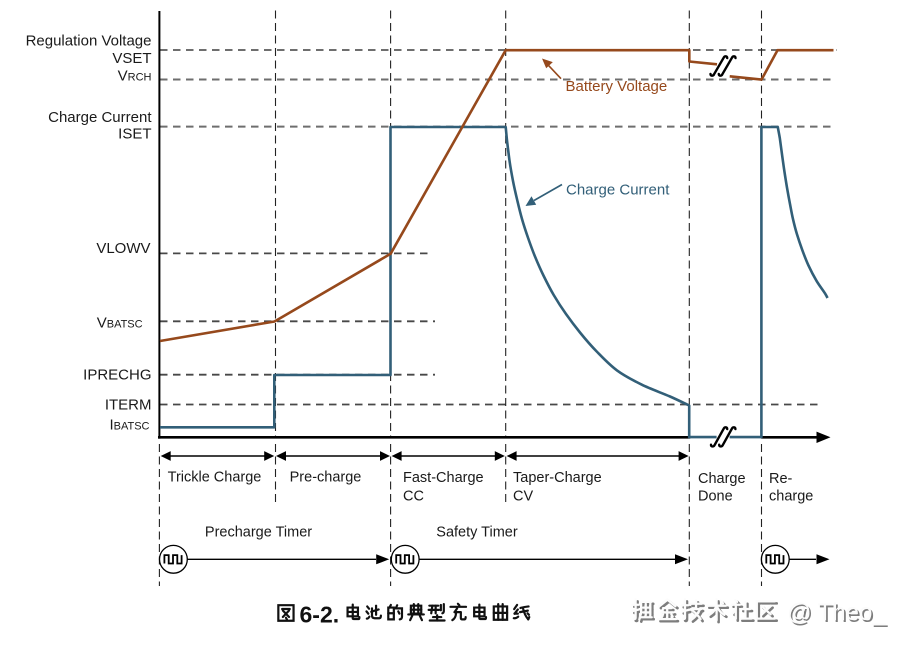 The height and width of the screenshot is (650, 910). What do you see at coordinates (128, 405) in the screenshot?
I see `svg-text: ITERM` at bounding box center [128, 405].